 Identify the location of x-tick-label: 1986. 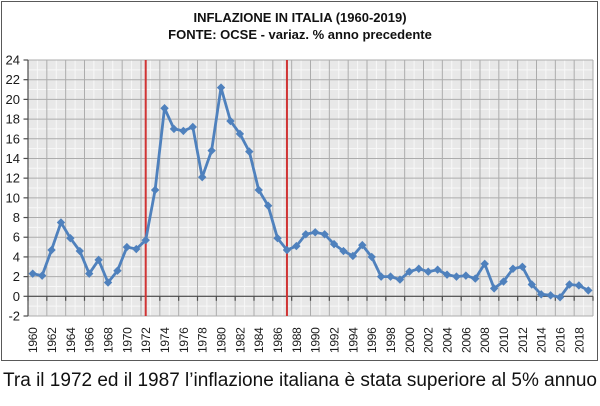
(278, 340).